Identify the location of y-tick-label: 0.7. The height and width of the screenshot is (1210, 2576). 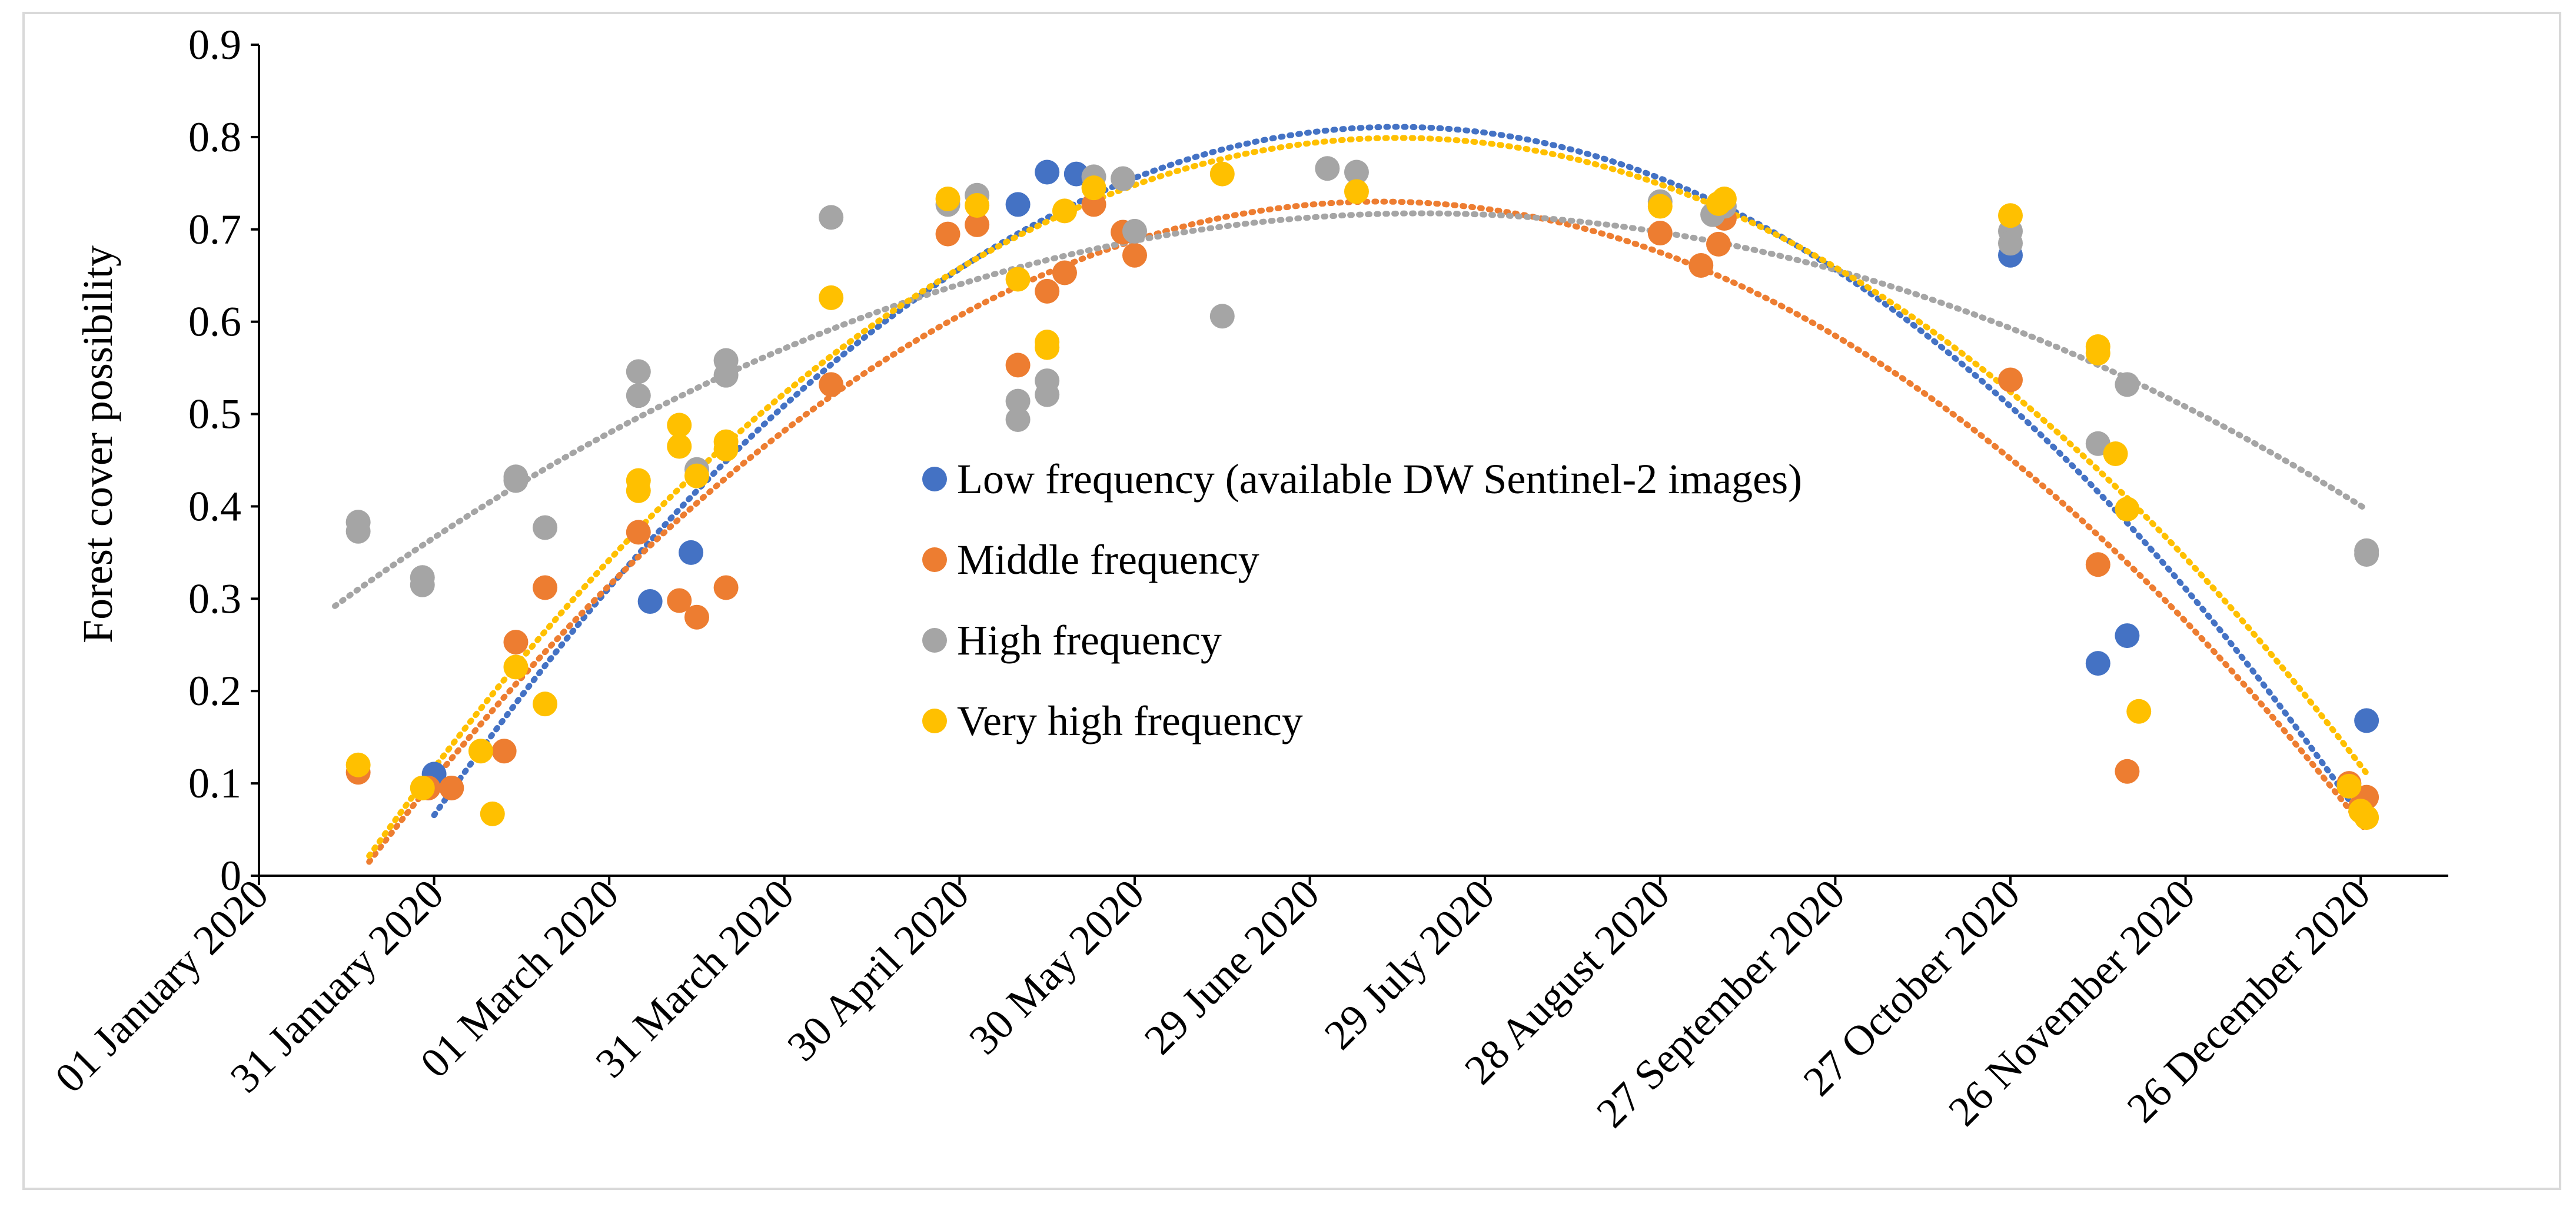
(214, 230).